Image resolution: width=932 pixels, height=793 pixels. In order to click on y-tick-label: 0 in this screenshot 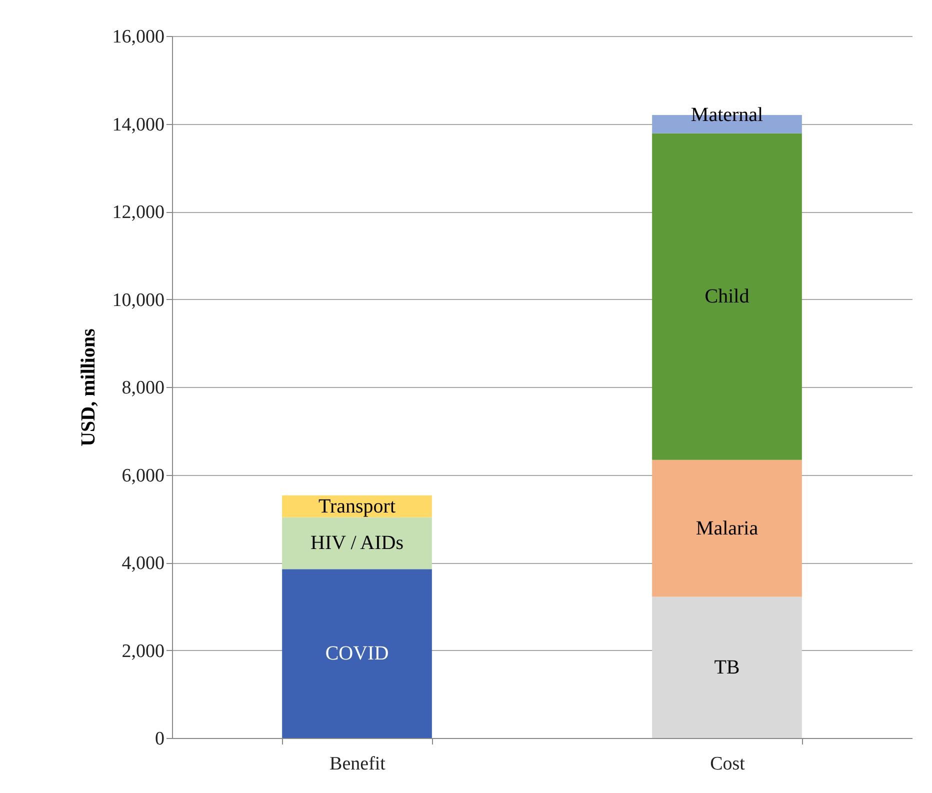, I will do `click(159, 739)`.